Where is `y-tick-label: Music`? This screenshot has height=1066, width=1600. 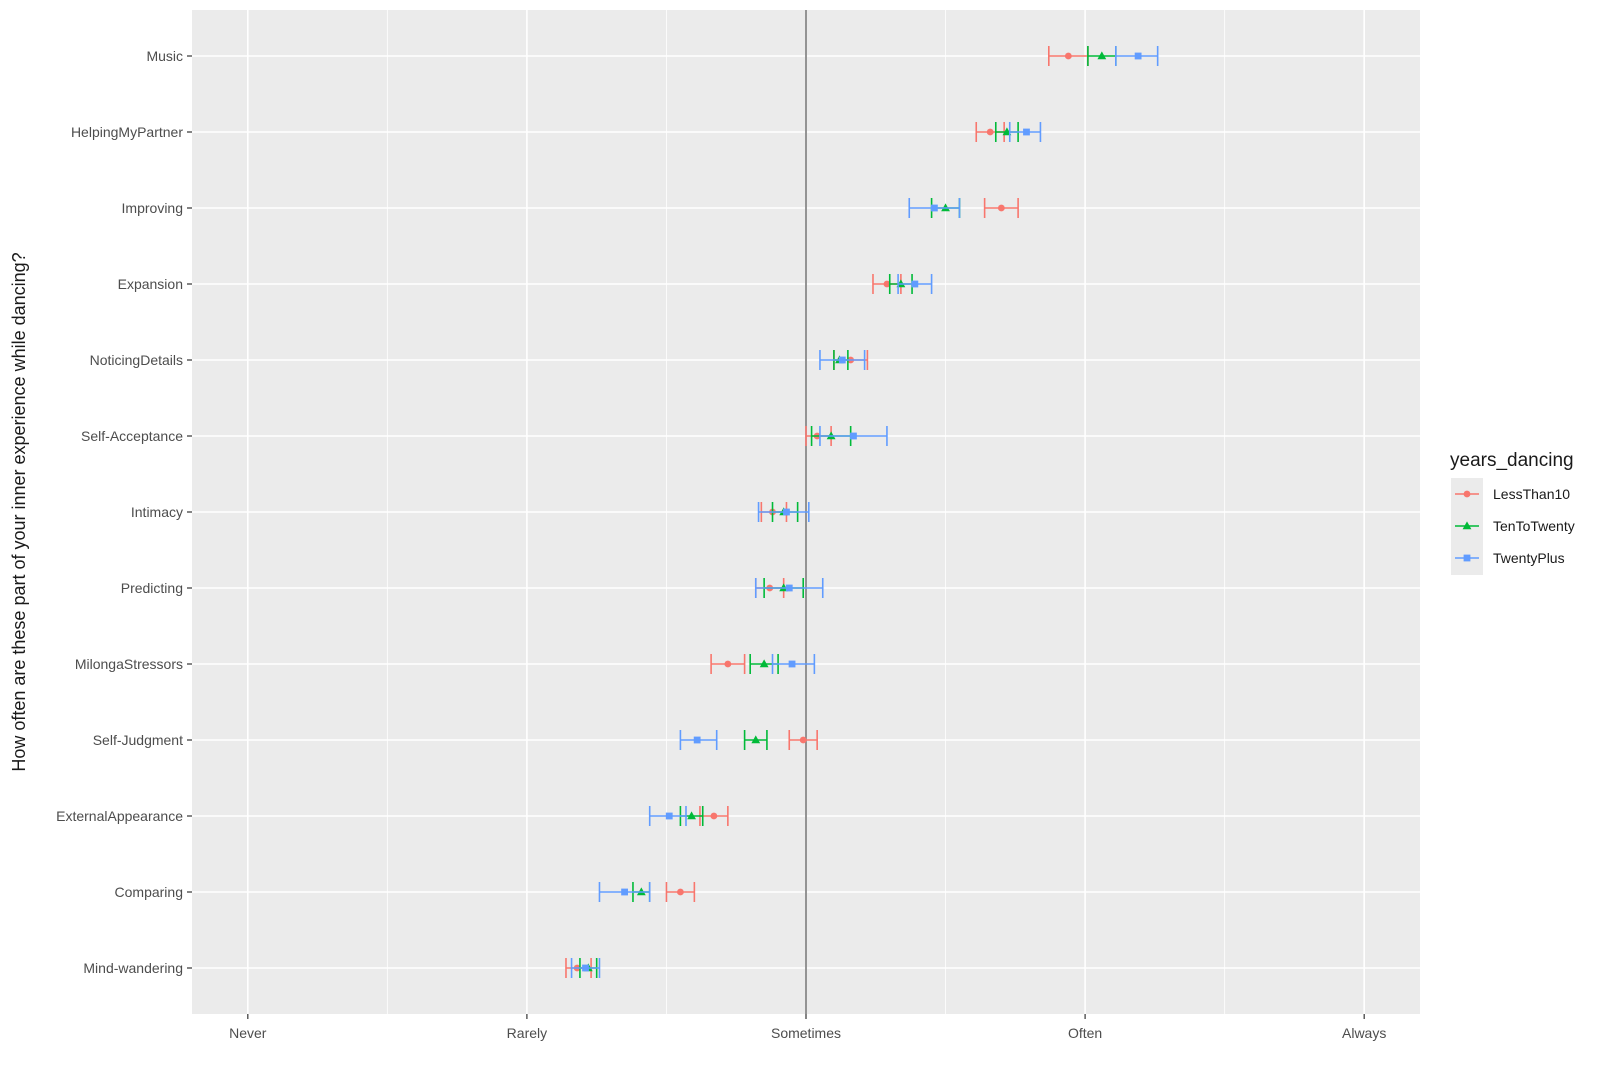 y-tick-label: Music is located at coordinates (164, 56).